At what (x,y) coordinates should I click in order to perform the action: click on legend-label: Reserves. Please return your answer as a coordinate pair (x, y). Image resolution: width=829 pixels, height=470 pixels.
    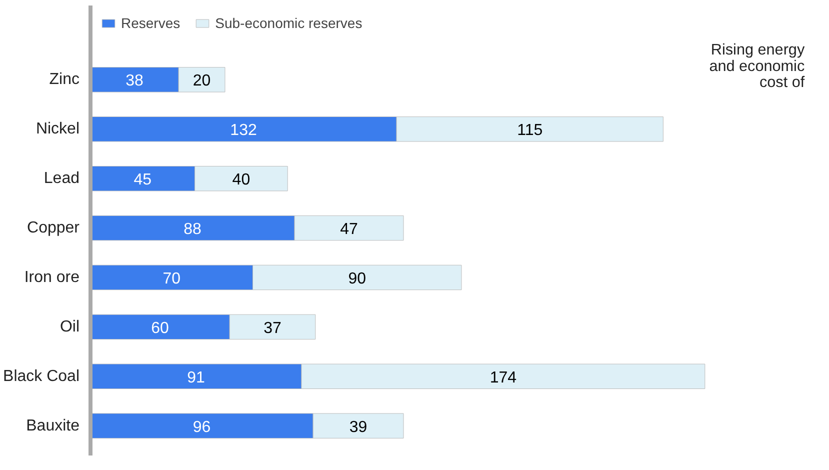
    Looking at the image, I should click on (150, 23).